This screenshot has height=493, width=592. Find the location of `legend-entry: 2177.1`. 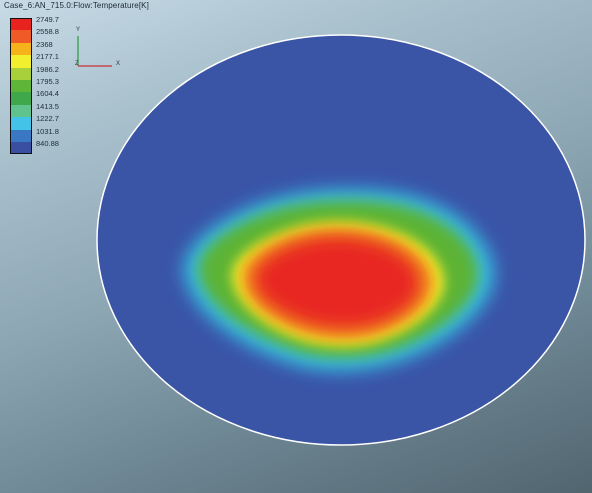

legend-entry: 2177.1 is located at coordinates (45, 60).